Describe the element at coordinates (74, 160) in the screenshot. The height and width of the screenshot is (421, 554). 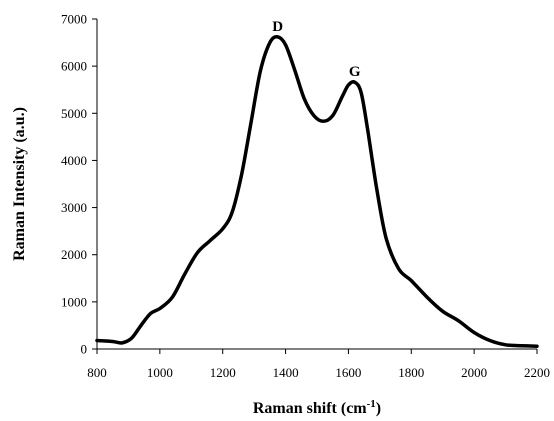
I see `y-tick-label: 4000` at that location.